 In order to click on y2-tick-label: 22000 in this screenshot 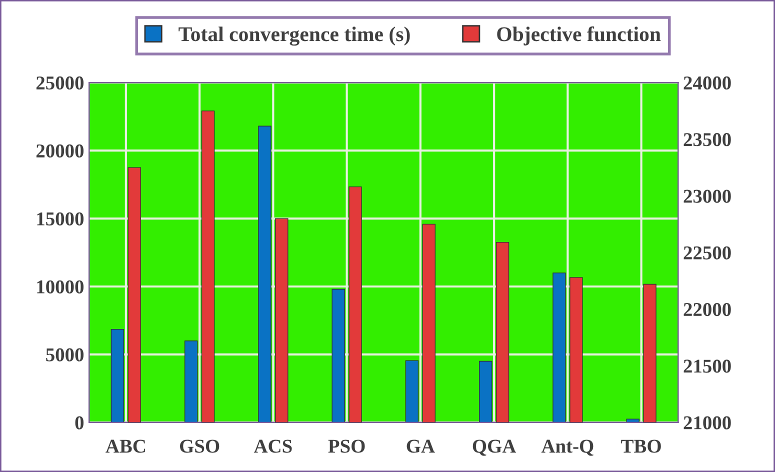, I will do `click(707, 309)`.